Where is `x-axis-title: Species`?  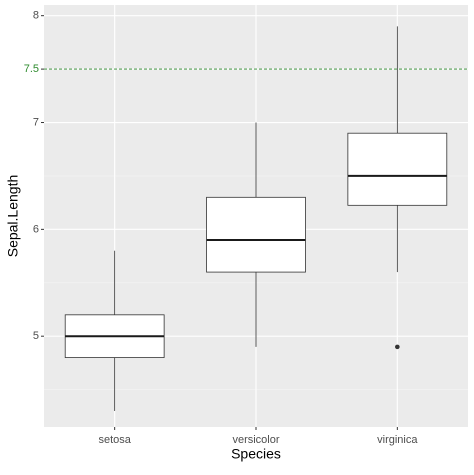
x-axis-title: Species is located at coordinates (256, 454).